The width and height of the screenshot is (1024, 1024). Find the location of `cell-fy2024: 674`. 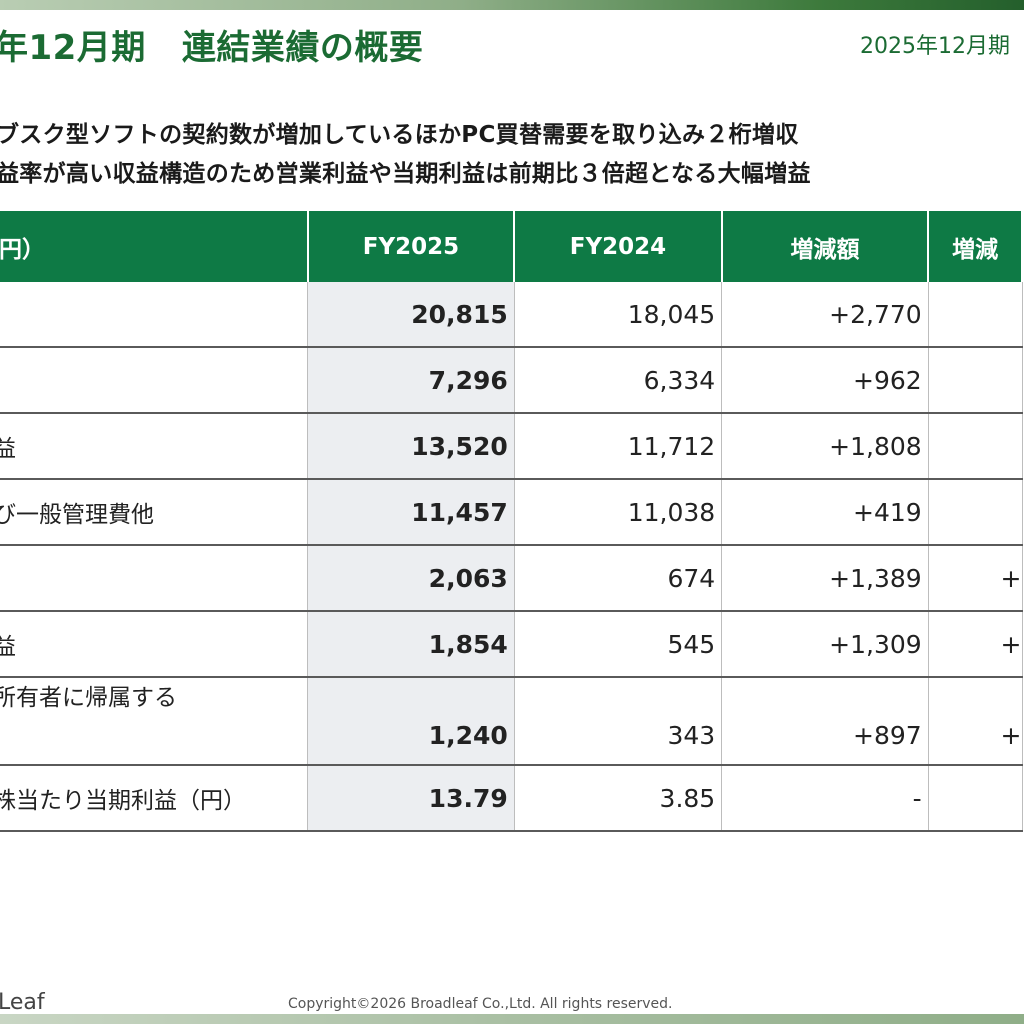

cell-fy2024: 674 is located at coordinates (618, 578).